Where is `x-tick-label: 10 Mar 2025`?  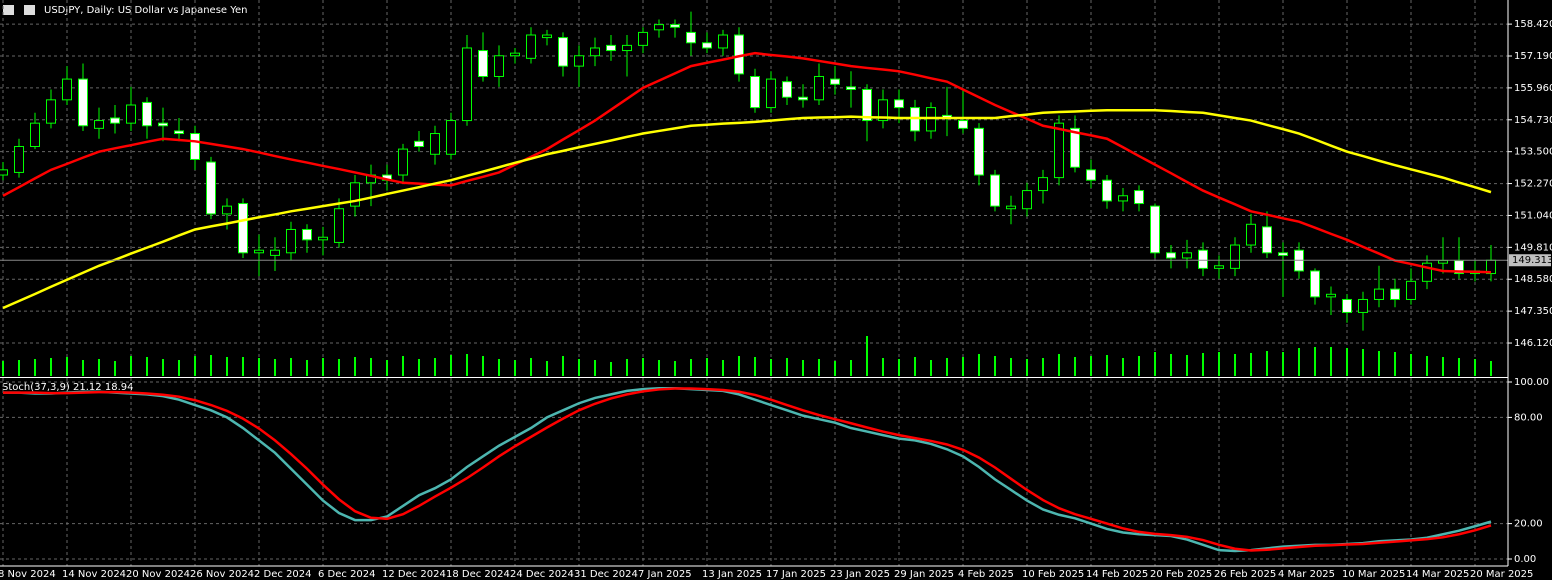
x-tick-label: 10 Mar 2025 is located at coordinates (1373, 574).